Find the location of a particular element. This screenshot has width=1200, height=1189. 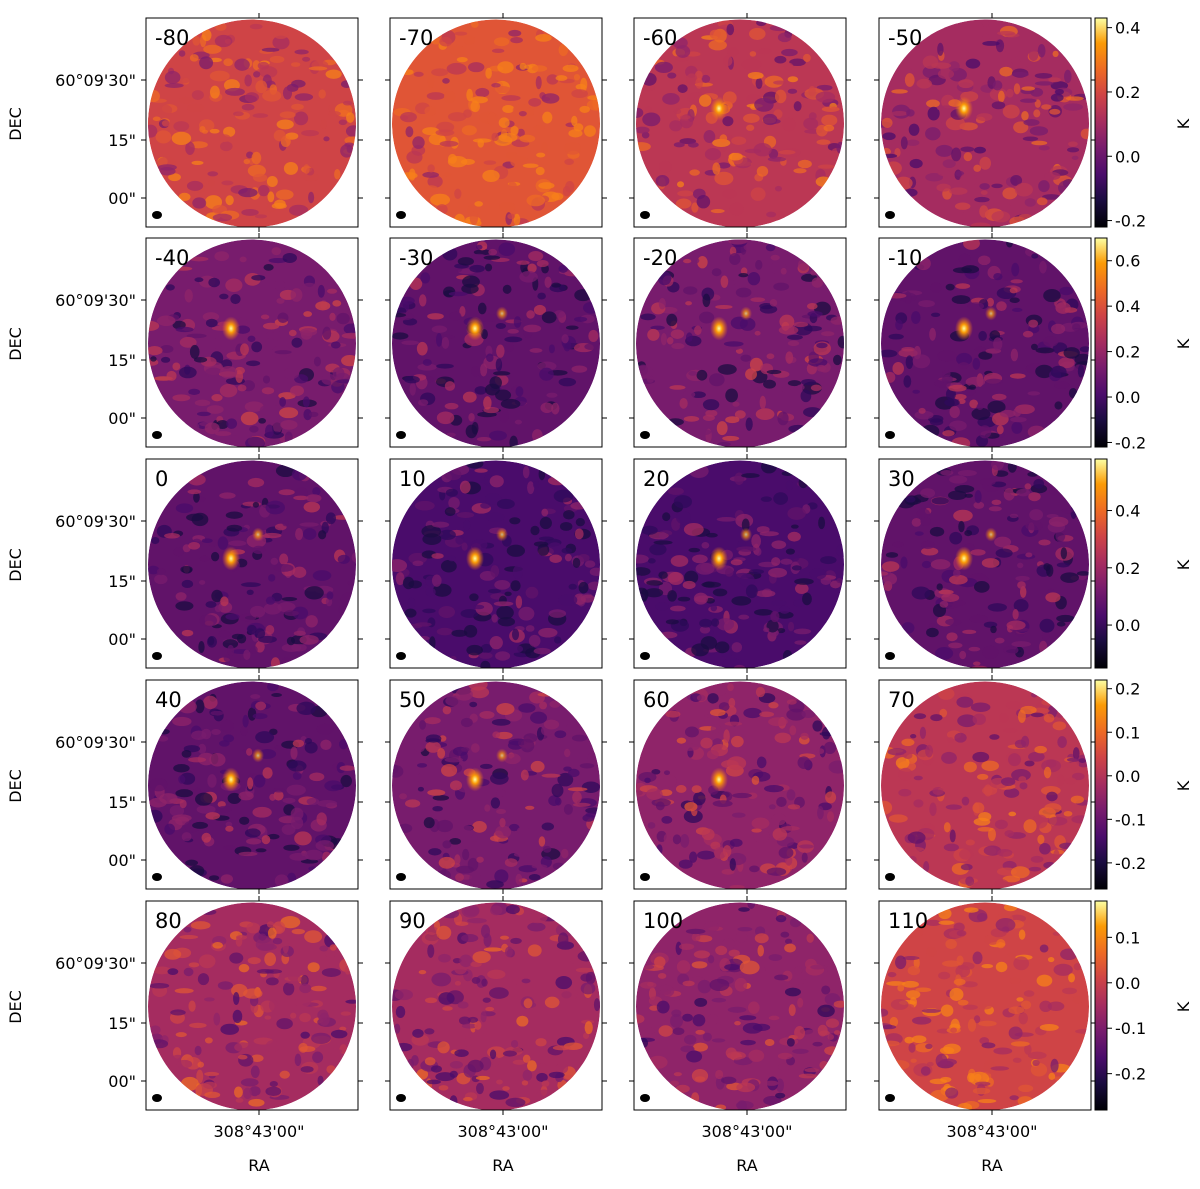

channel-panel: 20 is located at coordinates (740, 563).